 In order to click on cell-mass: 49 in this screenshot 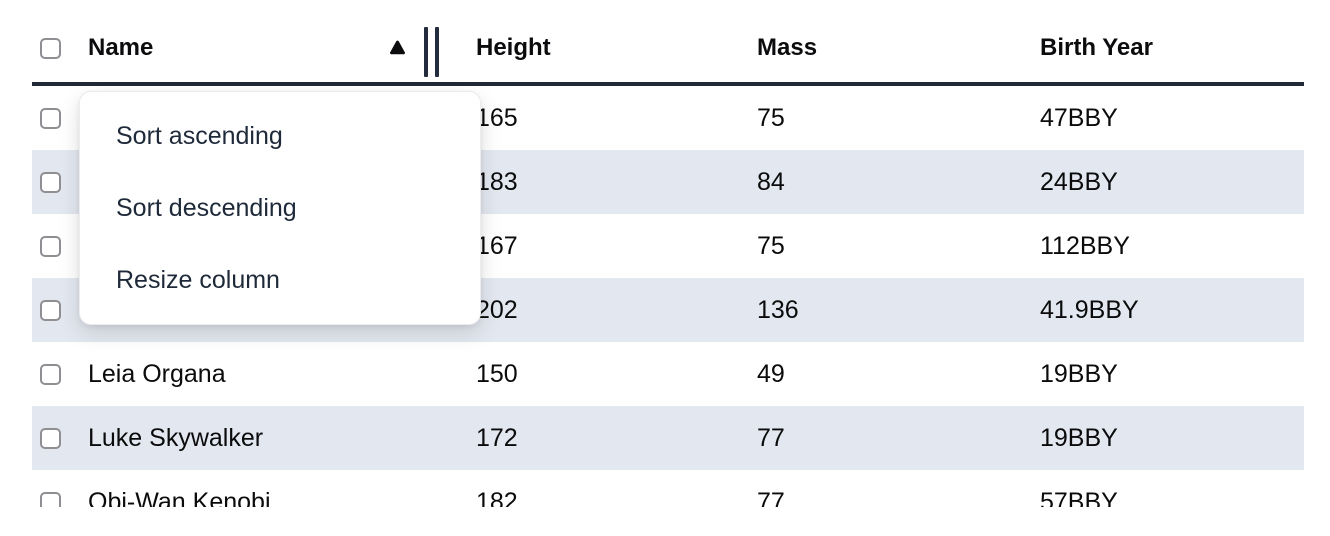, I will do `click(771, 373)`.